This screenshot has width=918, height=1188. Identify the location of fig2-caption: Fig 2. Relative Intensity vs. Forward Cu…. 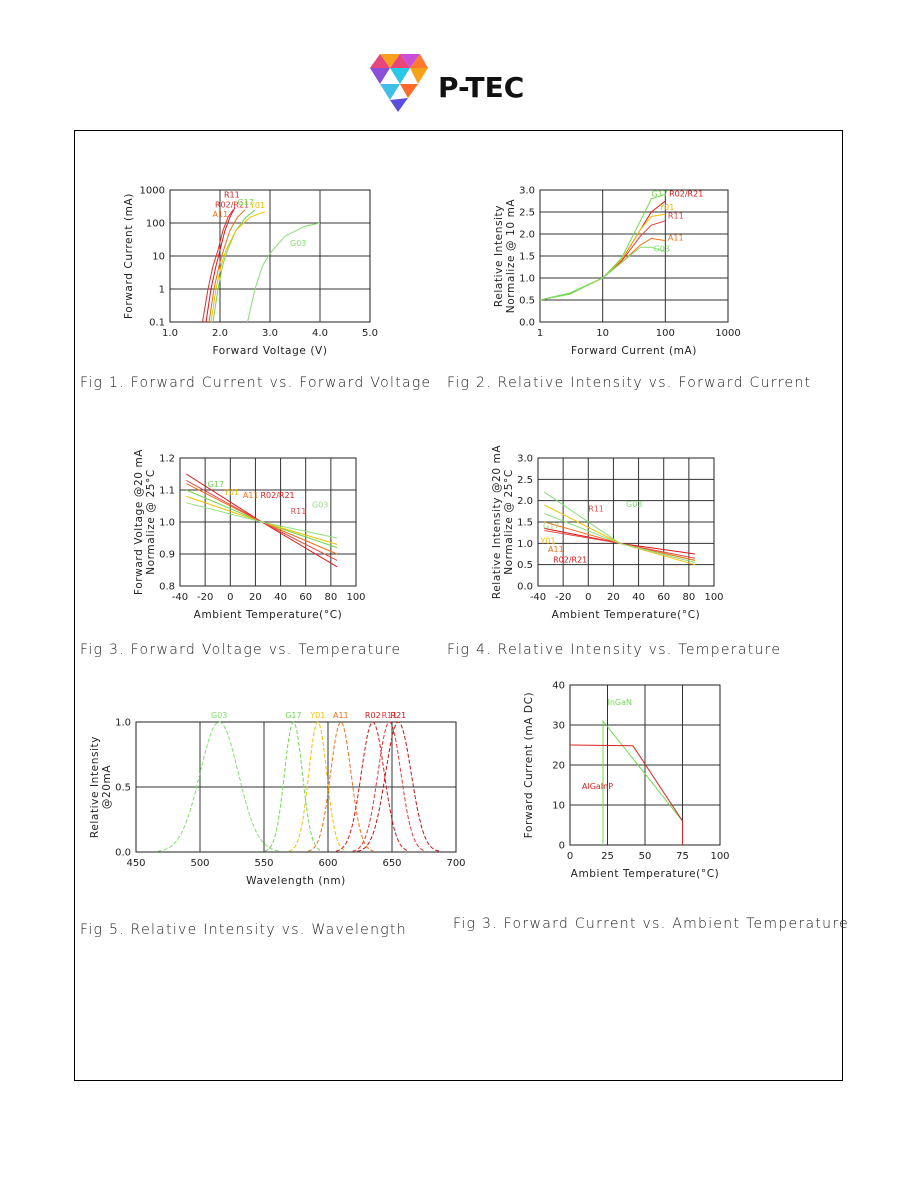
(629, 383).